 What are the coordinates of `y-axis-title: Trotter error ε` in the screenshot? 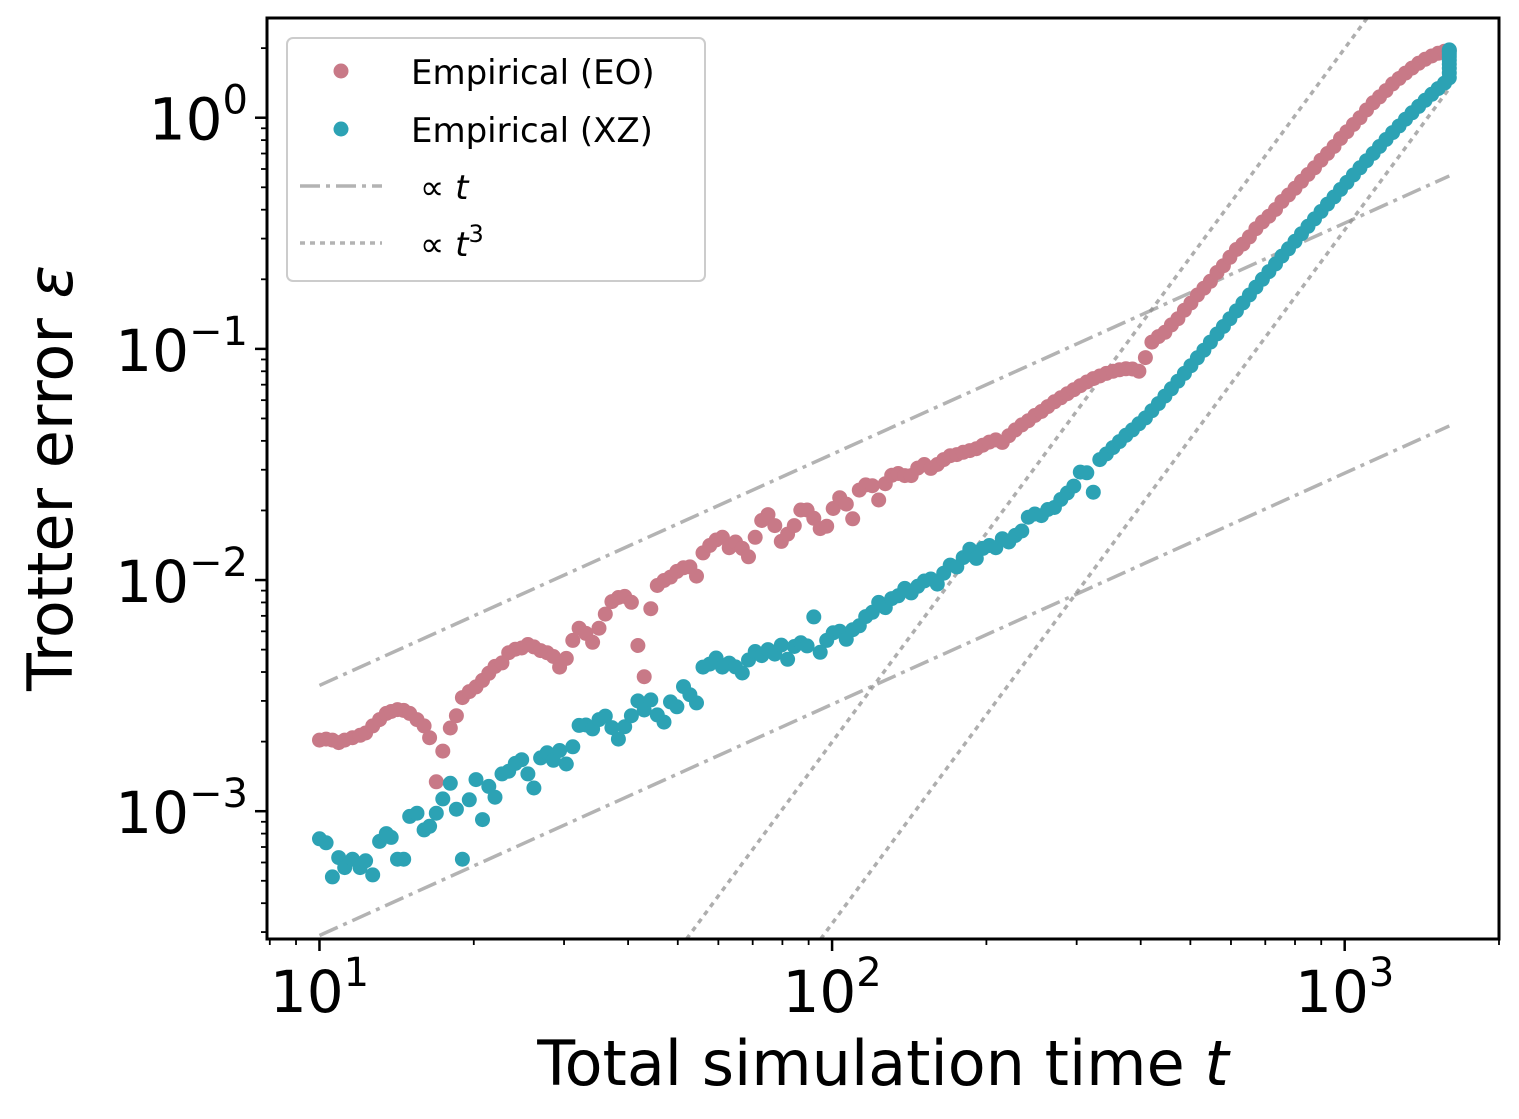 It's located at (50, 478).